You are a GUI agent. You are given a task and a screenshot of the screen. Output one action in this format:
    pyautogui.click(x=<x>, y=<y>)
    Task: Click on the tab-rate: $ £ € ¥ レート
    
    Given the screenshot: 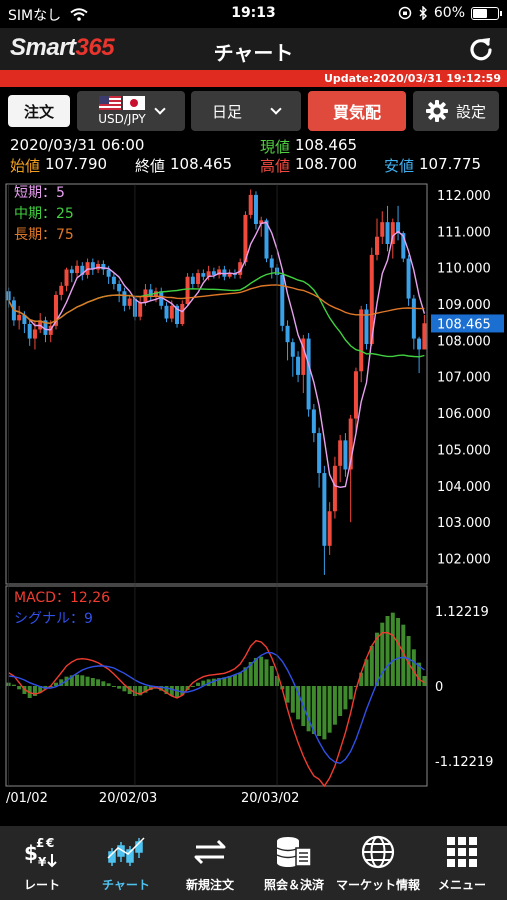 What is the action you would take?
    pyautogui.click(x=42, y=863)
    